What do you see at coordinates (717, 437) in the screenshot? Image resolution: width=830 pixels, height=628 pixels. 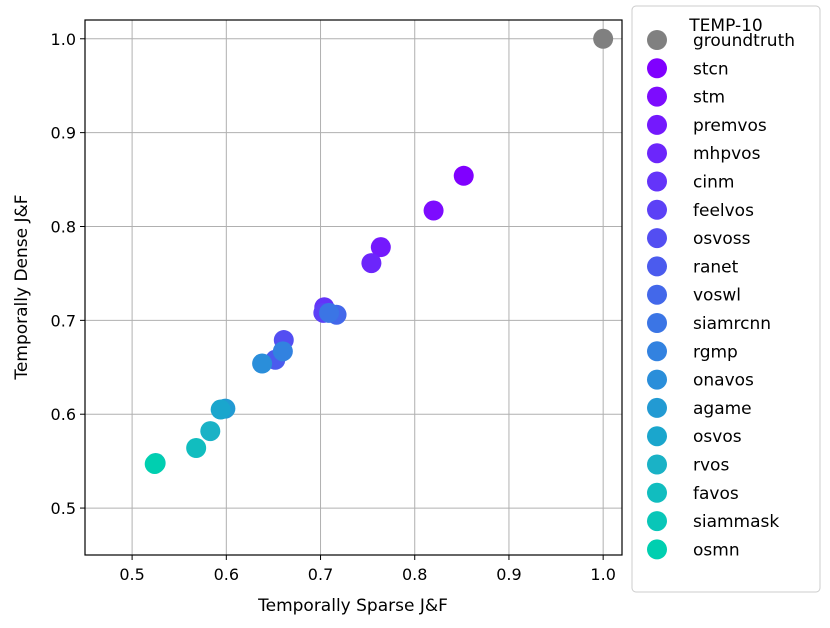 I see `legend-label-osvos: osvos` at bounding box center [717, 437].